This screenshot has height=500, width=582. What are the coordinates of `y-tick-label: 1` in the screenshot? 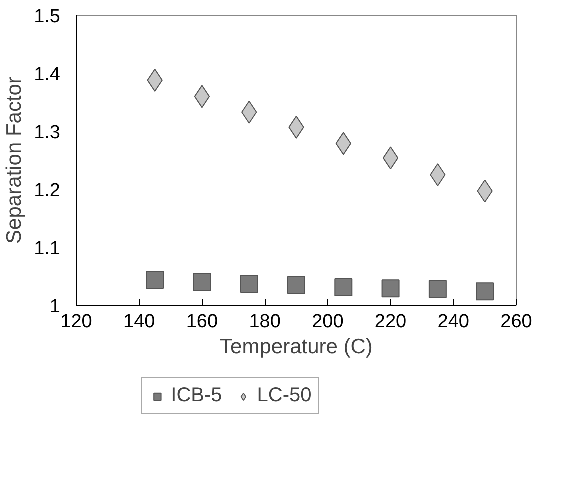 It's located at (55, 307).